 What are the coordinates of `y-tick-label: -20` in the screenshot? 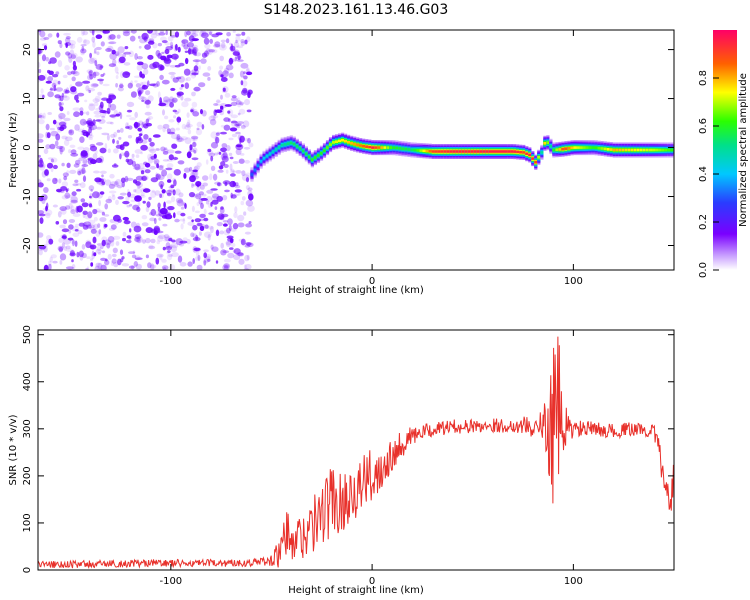 It's located at (27, 245).